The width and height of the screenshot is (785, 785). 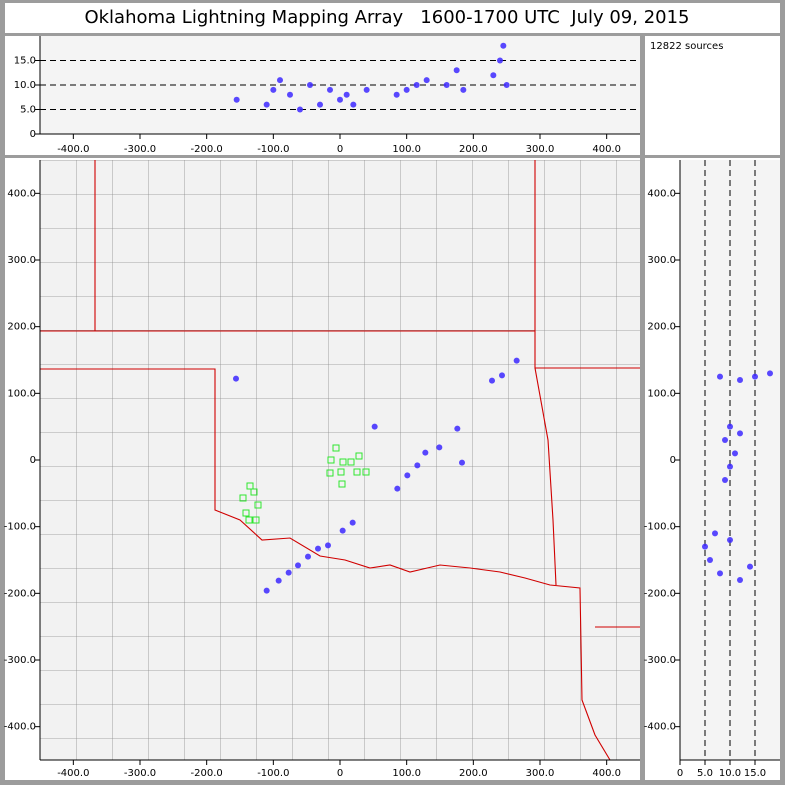 I want to click on x-tick-label: -300.0, so click(x=140, y=149).